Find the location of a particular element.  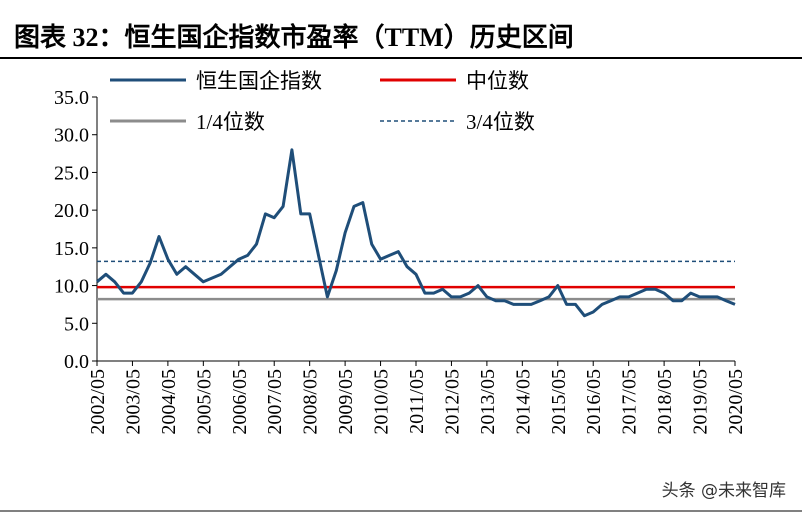

y-tick-label: 0.0 is located at coordinates (76, 362).